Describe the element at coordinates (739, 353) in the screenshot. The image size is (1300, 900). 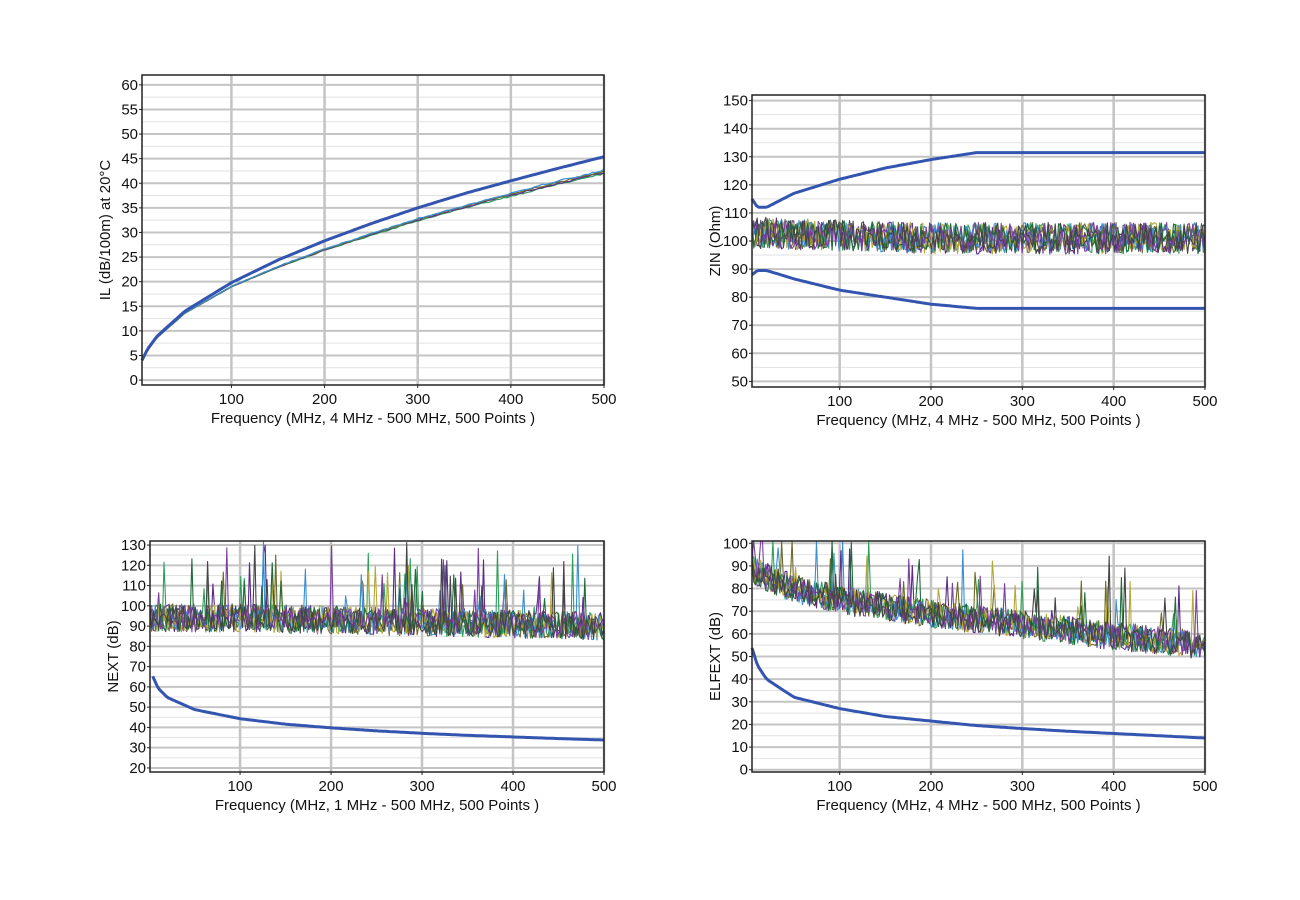
I see `zin-y-tick-label: 60` at that location.